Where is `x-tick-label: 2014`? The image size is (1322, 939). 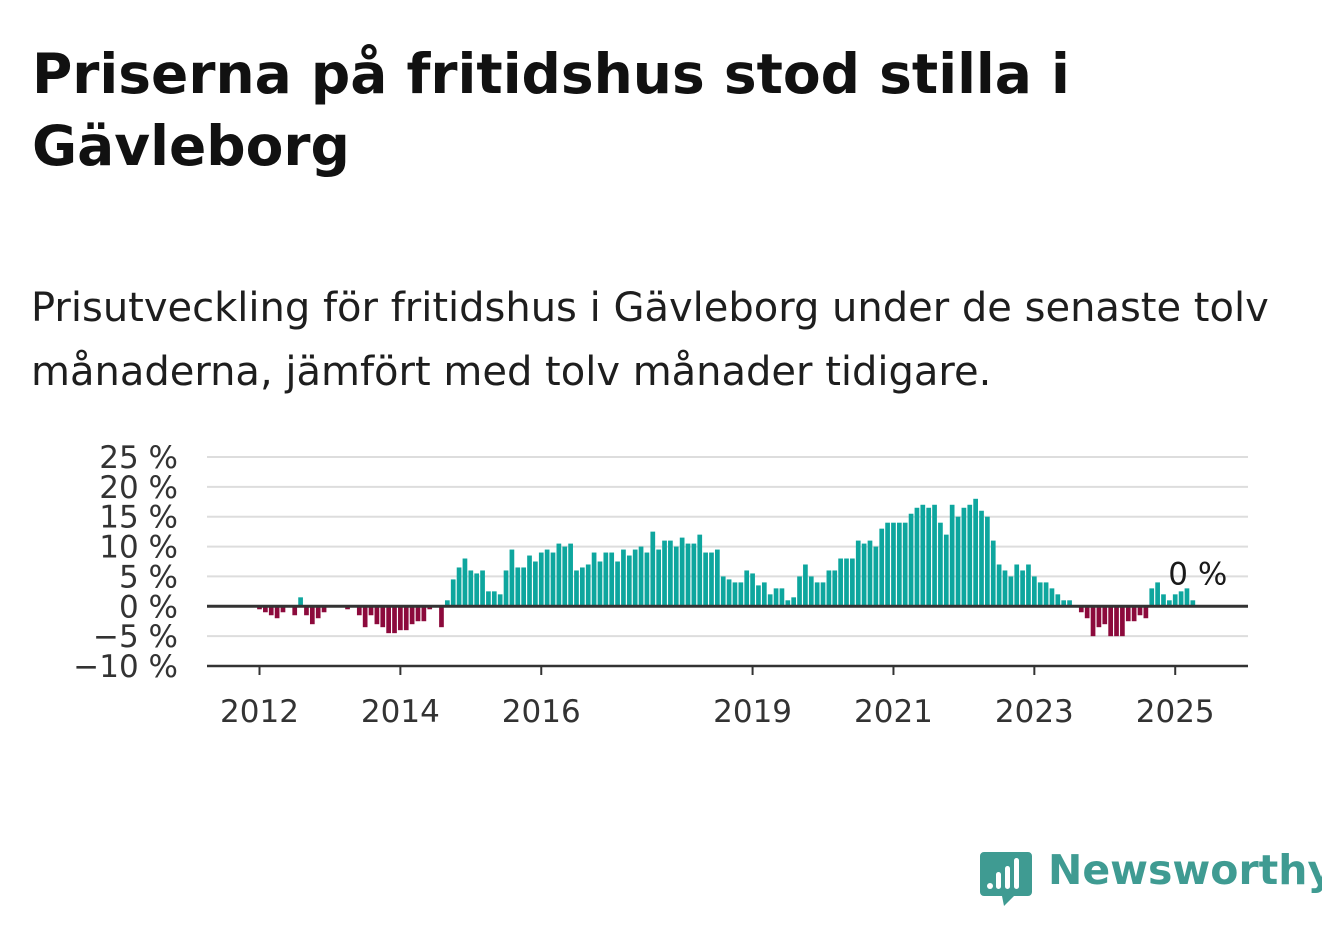 x-tick-label: 2014 is located at coordinates (400, 712).